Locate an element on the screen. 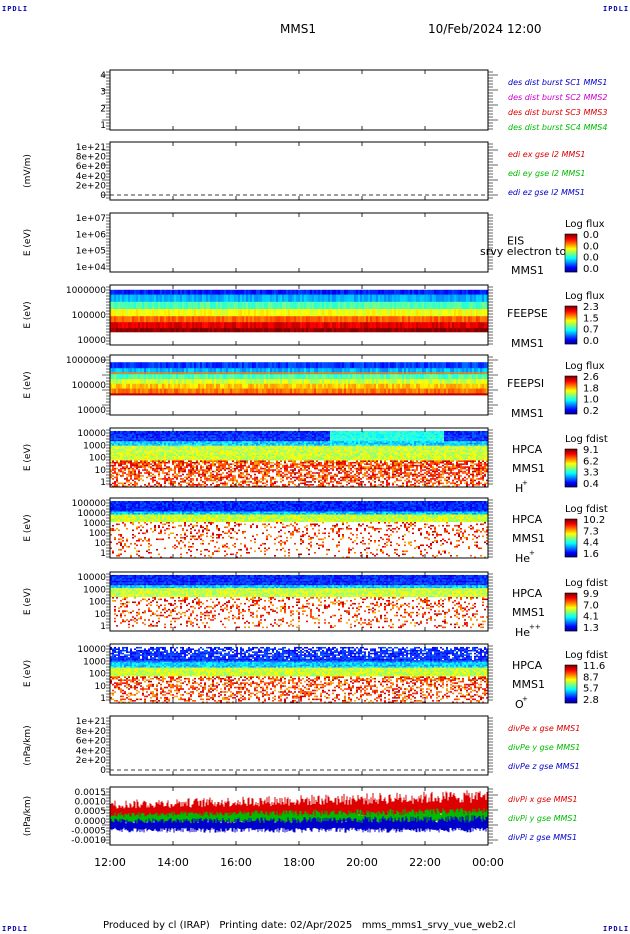 The height and width of the screenshot is (934, 630). colorbar-tick-label: 1.5 is located at coordinates (591, 318).